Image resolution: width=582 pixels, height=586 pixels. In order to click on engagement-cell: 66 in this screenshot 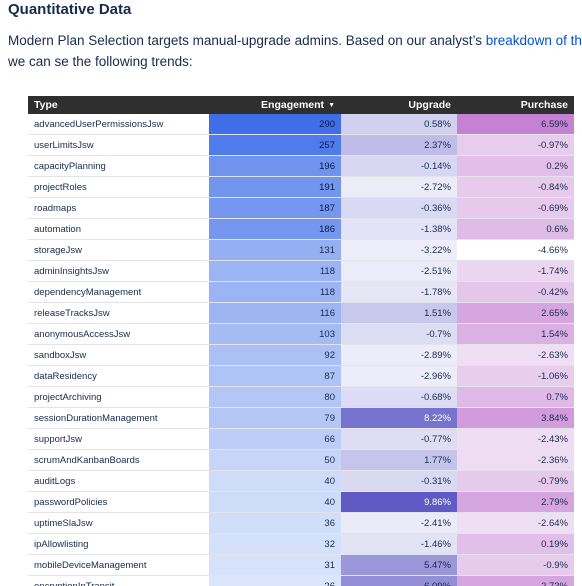, I will do `click(275, 439)`.